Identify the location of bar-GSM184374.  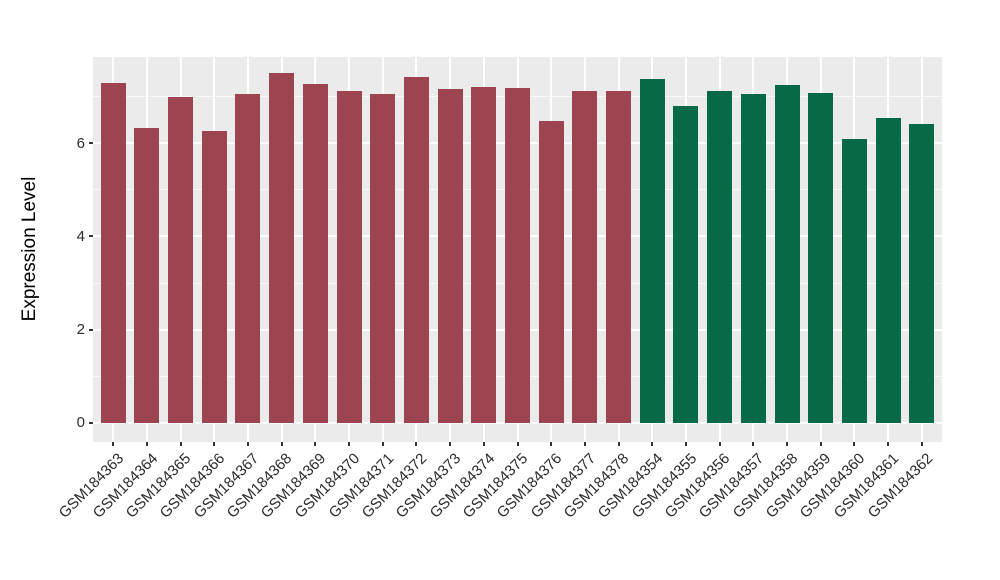
(484, 255).